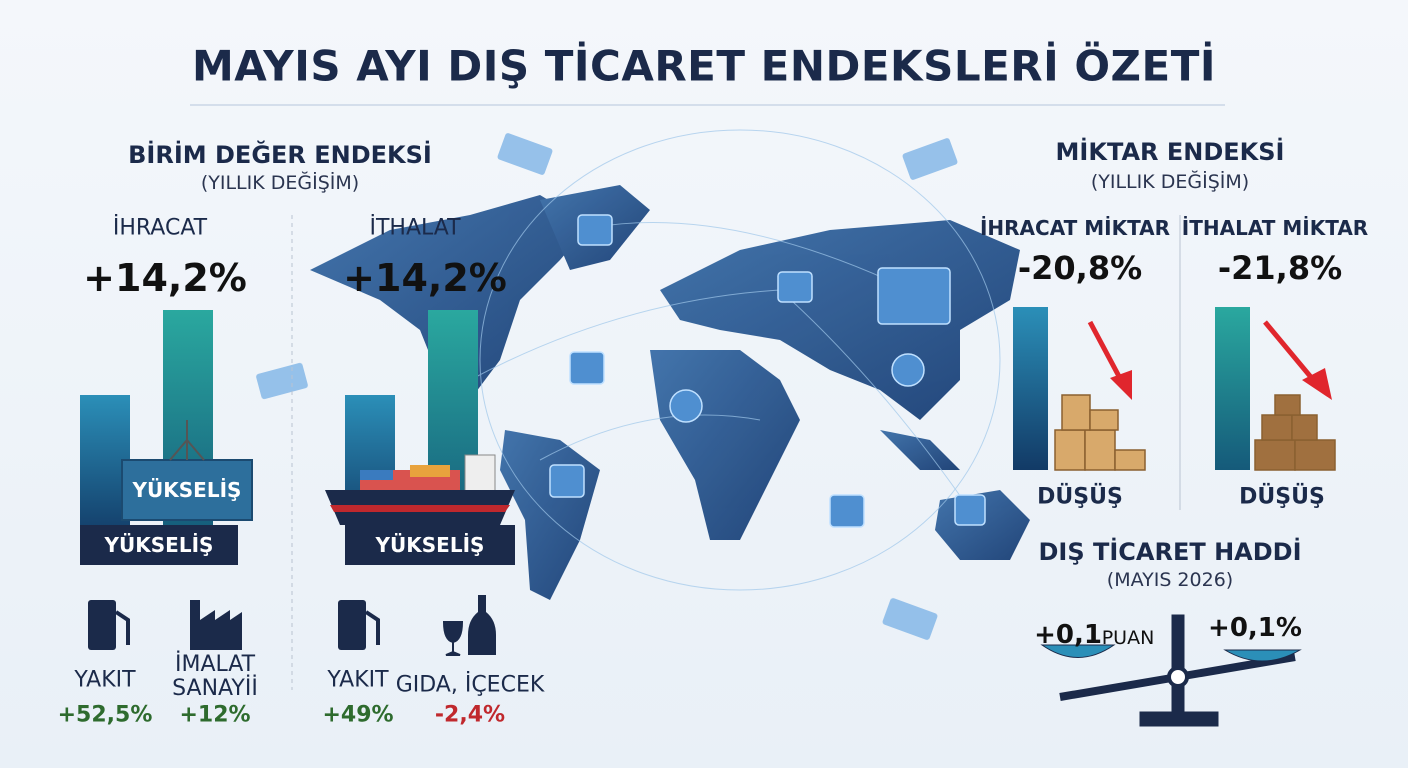 Image resolution: width=1408 pixels, height=768 pixels. I want to click on item-change: +12%, so click(215, 715).